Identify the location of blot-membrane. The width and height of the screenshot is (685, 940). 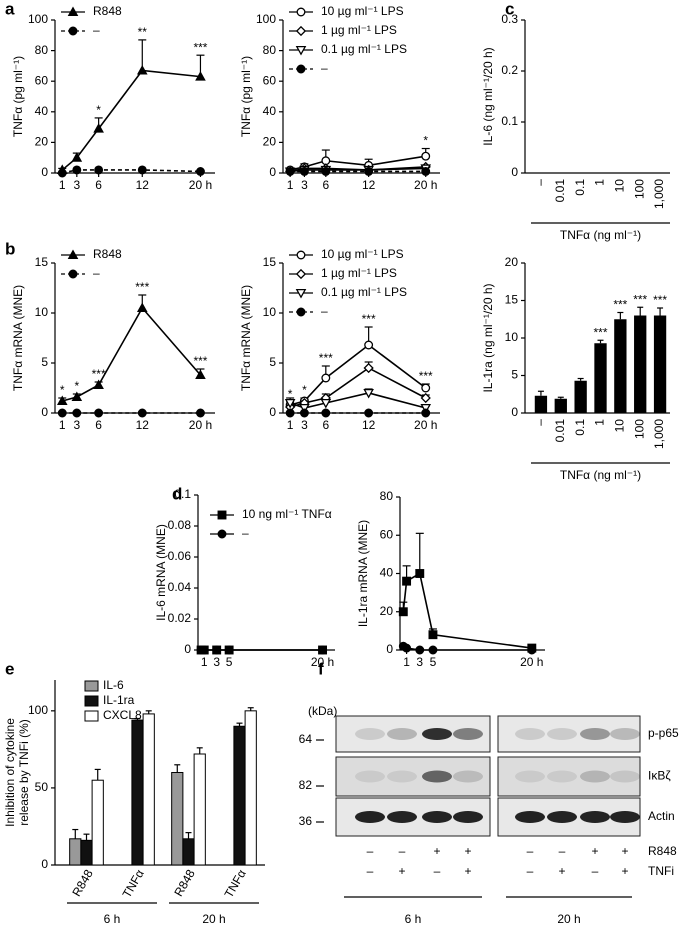
(413, 776).